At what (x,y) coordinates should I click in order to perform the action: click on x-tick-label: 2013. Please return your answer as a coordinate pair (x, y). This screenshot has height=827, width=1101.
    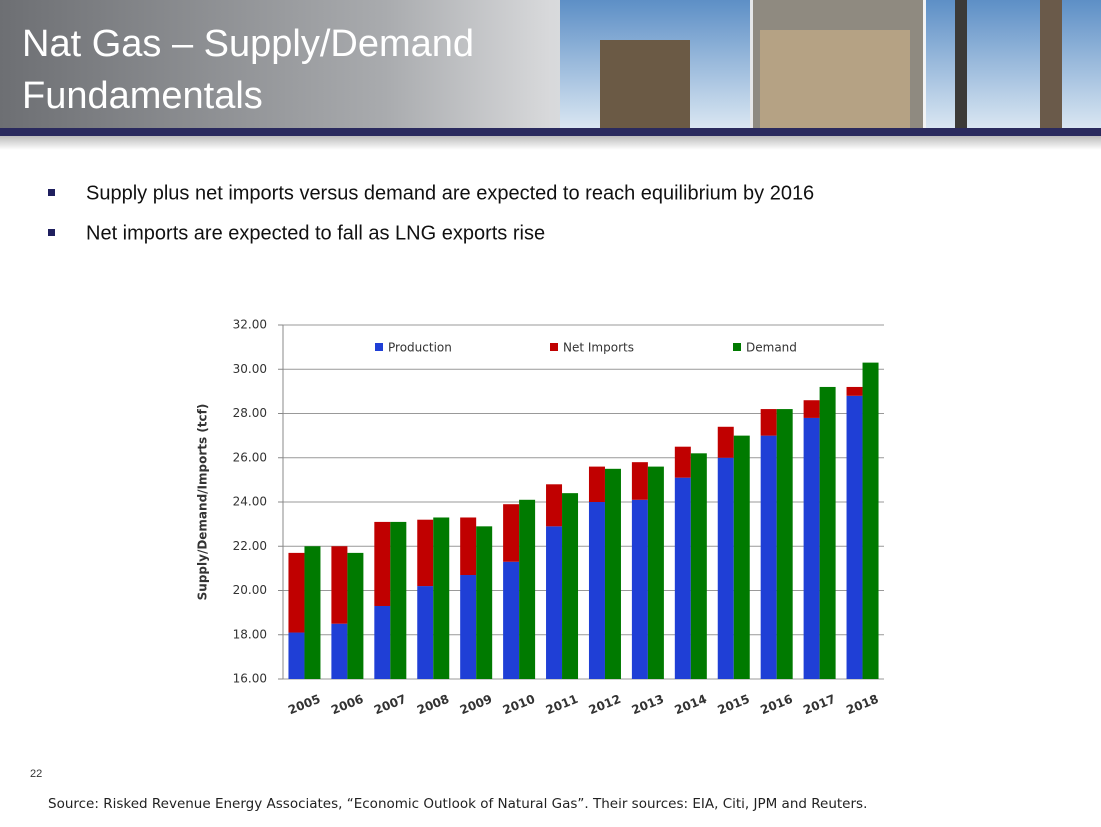
    Looking at the image, I should click on (648, 704).